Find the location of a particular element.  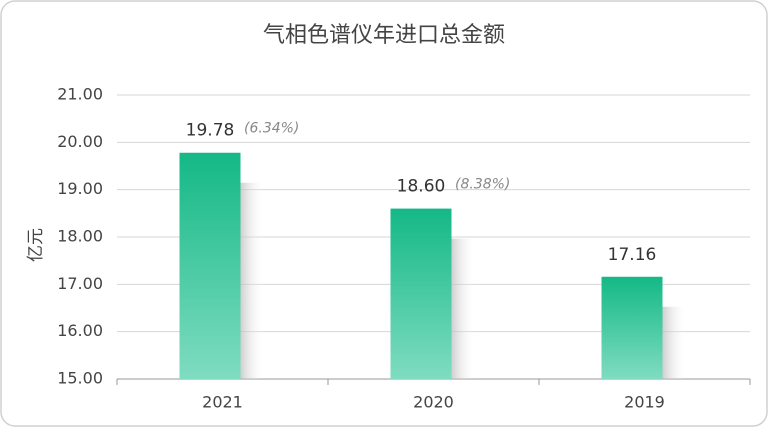

value-label: 17.16 is located at coordinates (632, 255).